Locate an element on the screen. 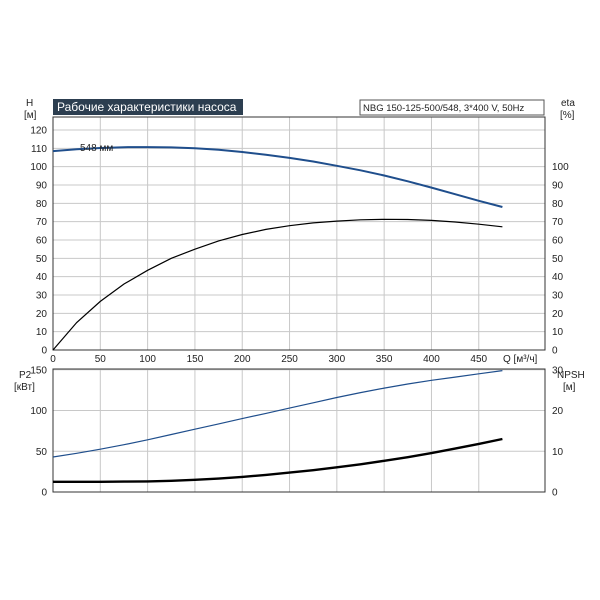  chart-title: Рабочие характеристики насоса is located at coordinates (147, 107).